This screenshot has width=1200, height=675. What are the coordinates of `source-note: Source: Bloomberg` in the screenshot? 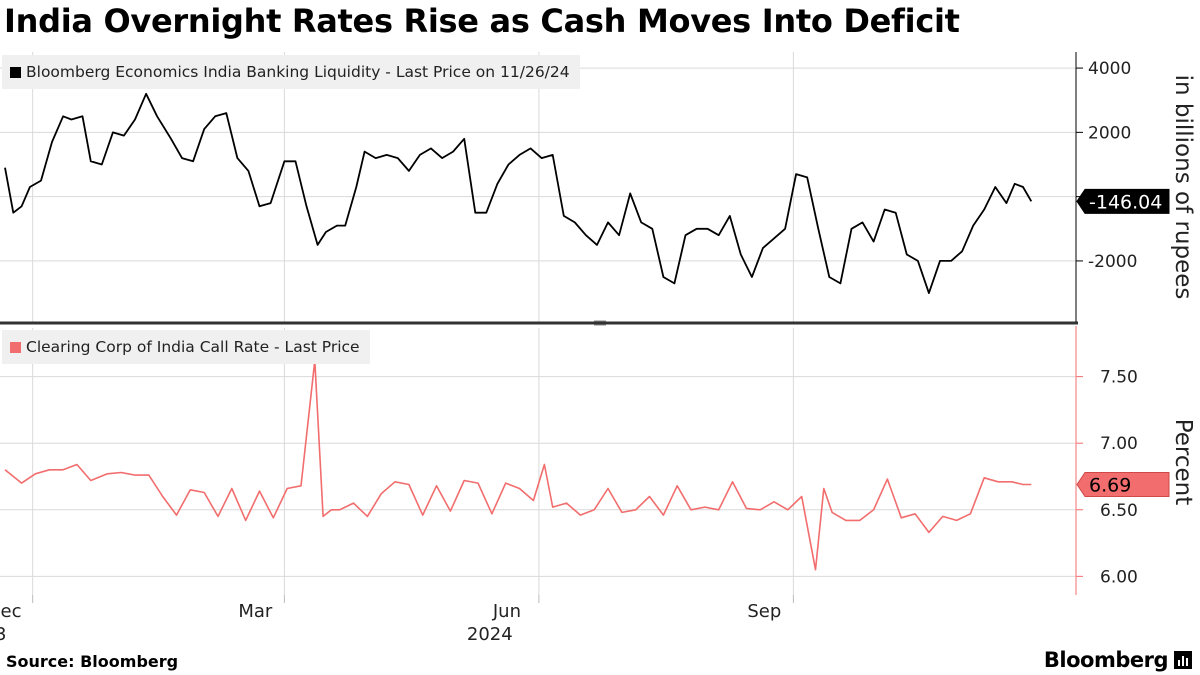 It's located at (92, 661).